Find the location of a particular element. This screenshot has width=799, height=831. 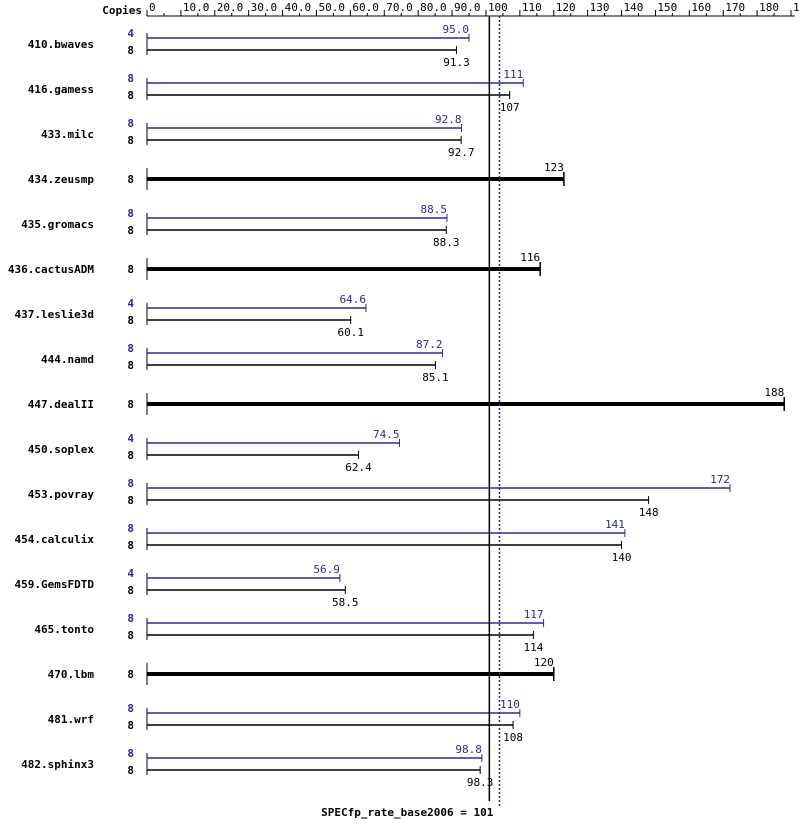

base-reference-label: SPECfp_rate_base2006 = 101 is located at coordinates (407, 812).